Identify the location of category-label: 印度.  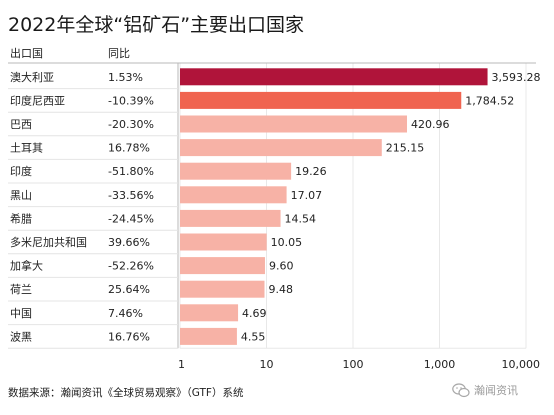
(21, 171).